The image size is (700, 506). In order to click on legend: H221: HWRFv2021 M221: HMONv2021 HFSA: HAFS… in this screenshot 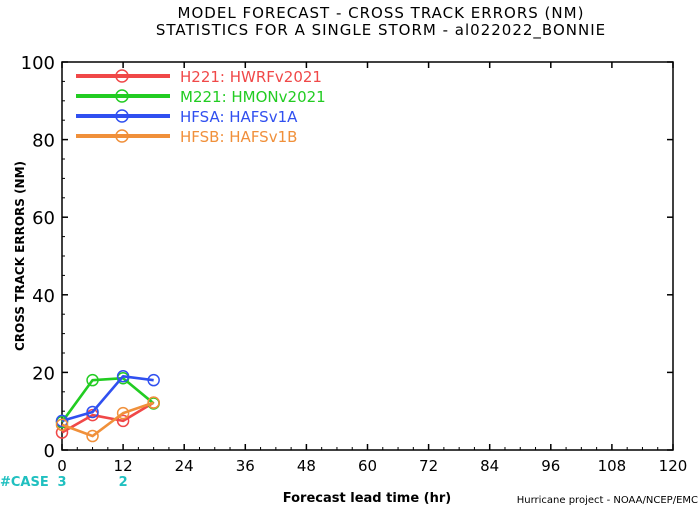, I will do `click(201, 107)`.